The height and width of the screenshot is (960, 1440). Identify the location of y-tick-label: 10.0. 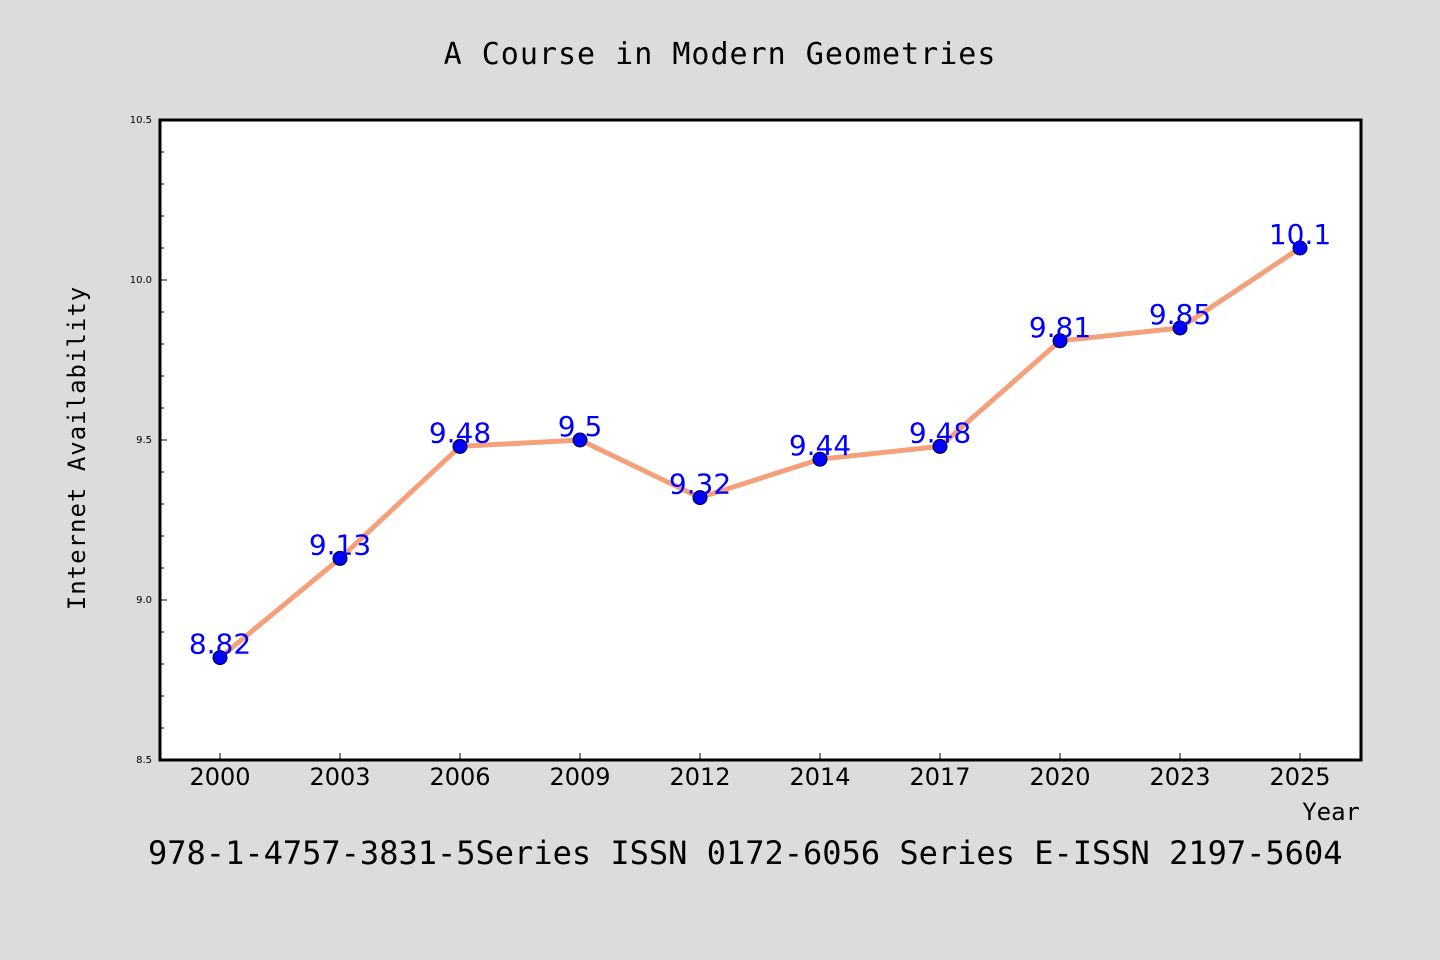
(141, 280).